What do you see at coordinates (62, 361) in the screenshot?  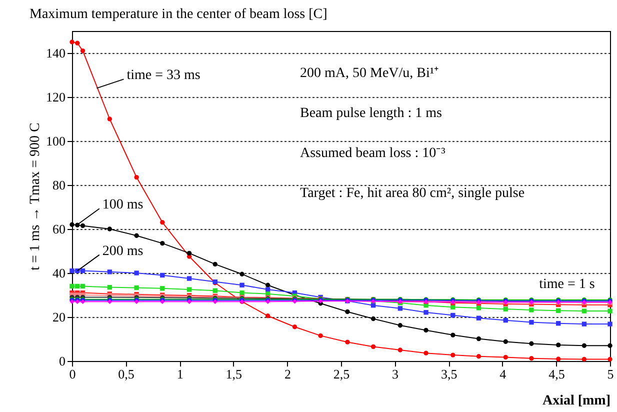 I see `y-tick-label: 0` at bounding box center [62, 361].